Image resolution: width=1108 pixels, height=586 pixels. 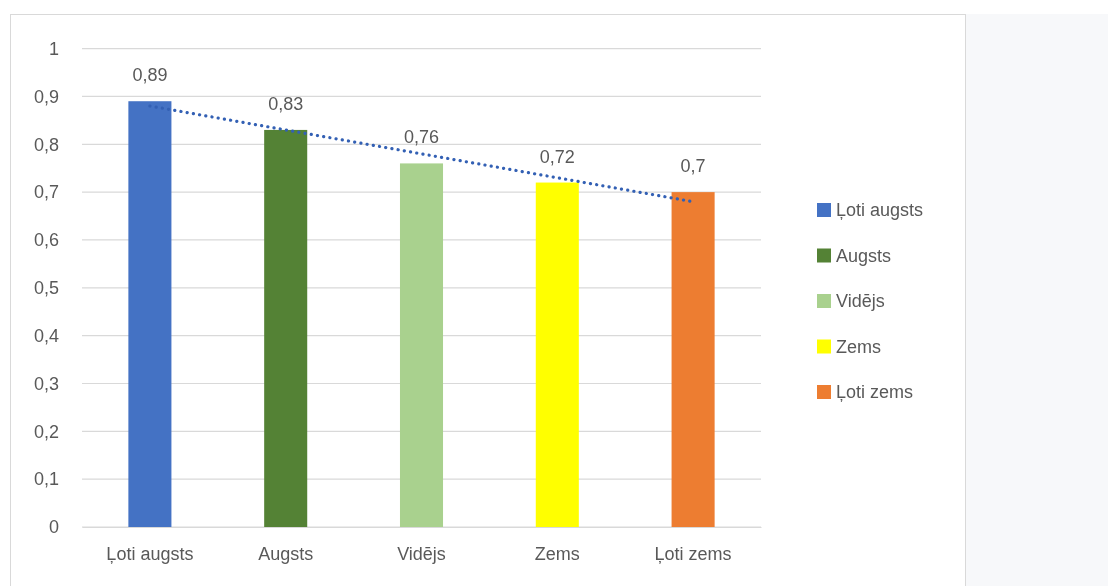 I want to click on y-tick-label: 0,3, so click(x=46, y=383).